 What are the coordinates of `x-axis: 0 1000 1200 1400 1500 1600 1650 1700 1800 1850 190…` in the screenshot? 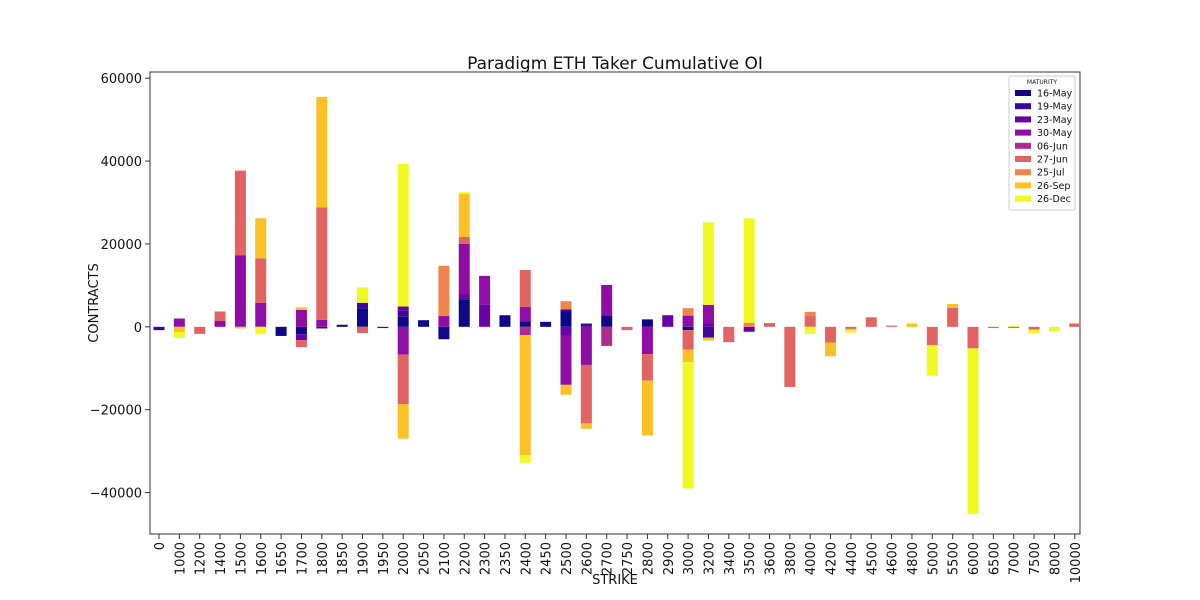 It's located at (618, 558).